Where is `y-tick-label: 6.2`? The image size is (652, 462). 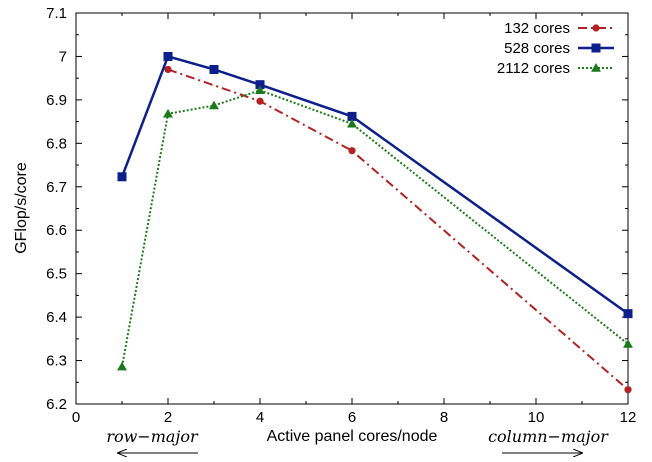
y-tick-label: 6.2 is located at coordinates (56, 404).